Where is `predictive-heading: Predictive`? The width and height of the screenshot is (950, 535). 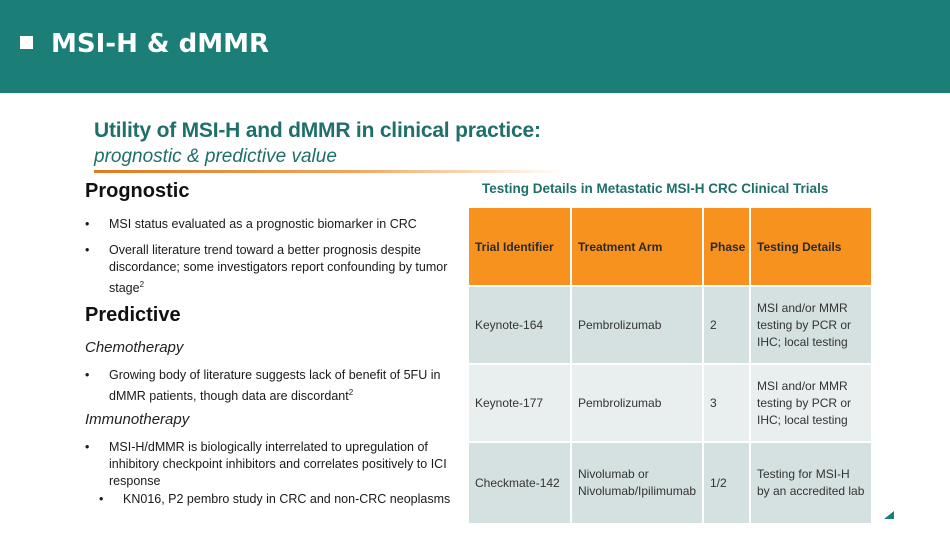 predictive-heading: Predictive is located at coordinates (133, 315).